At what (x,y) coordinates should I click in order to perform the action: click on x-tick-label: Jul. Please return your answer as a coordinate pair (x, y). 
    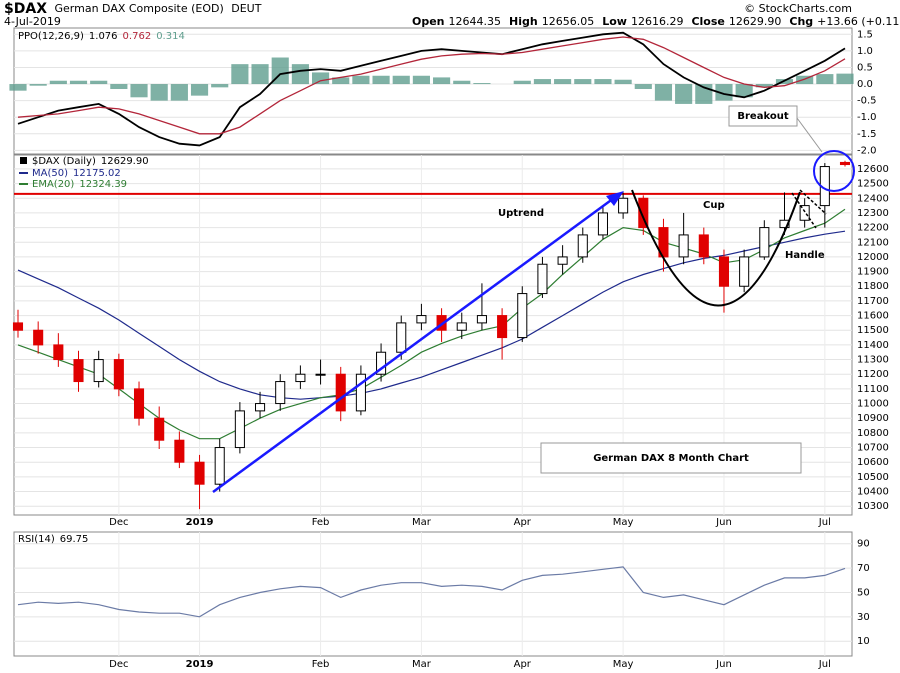
    Looking at the image, I should click on (824, 522).